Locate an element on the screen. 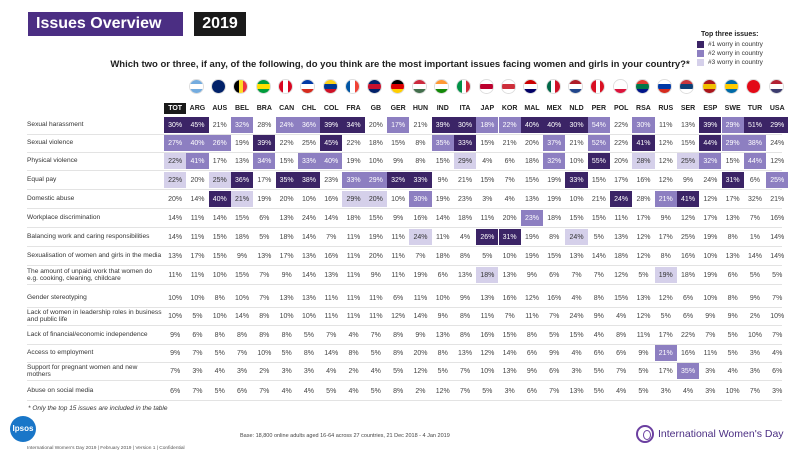 This screenshot has height=454, width=800. table-cell: 34% is located at coordinates (264, 161).